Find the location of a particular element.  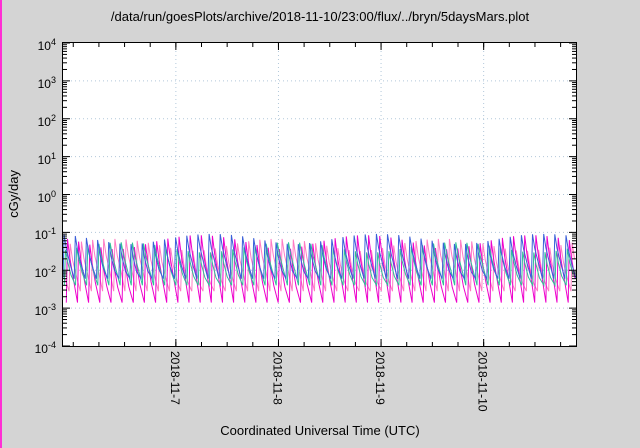

y-tick-label: 10⁴ is located at coordinates (46, 45).